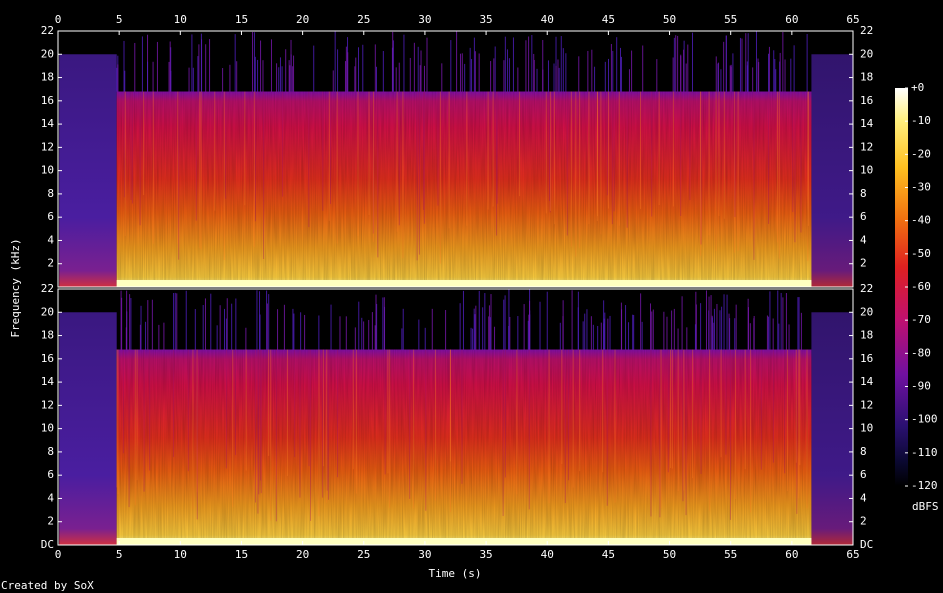 The height and width of the screenshot is (593, 943). Describe the element at coordinates (921, 220) in the screenshot. I see `colorbar-tick-label: -40` at that location.